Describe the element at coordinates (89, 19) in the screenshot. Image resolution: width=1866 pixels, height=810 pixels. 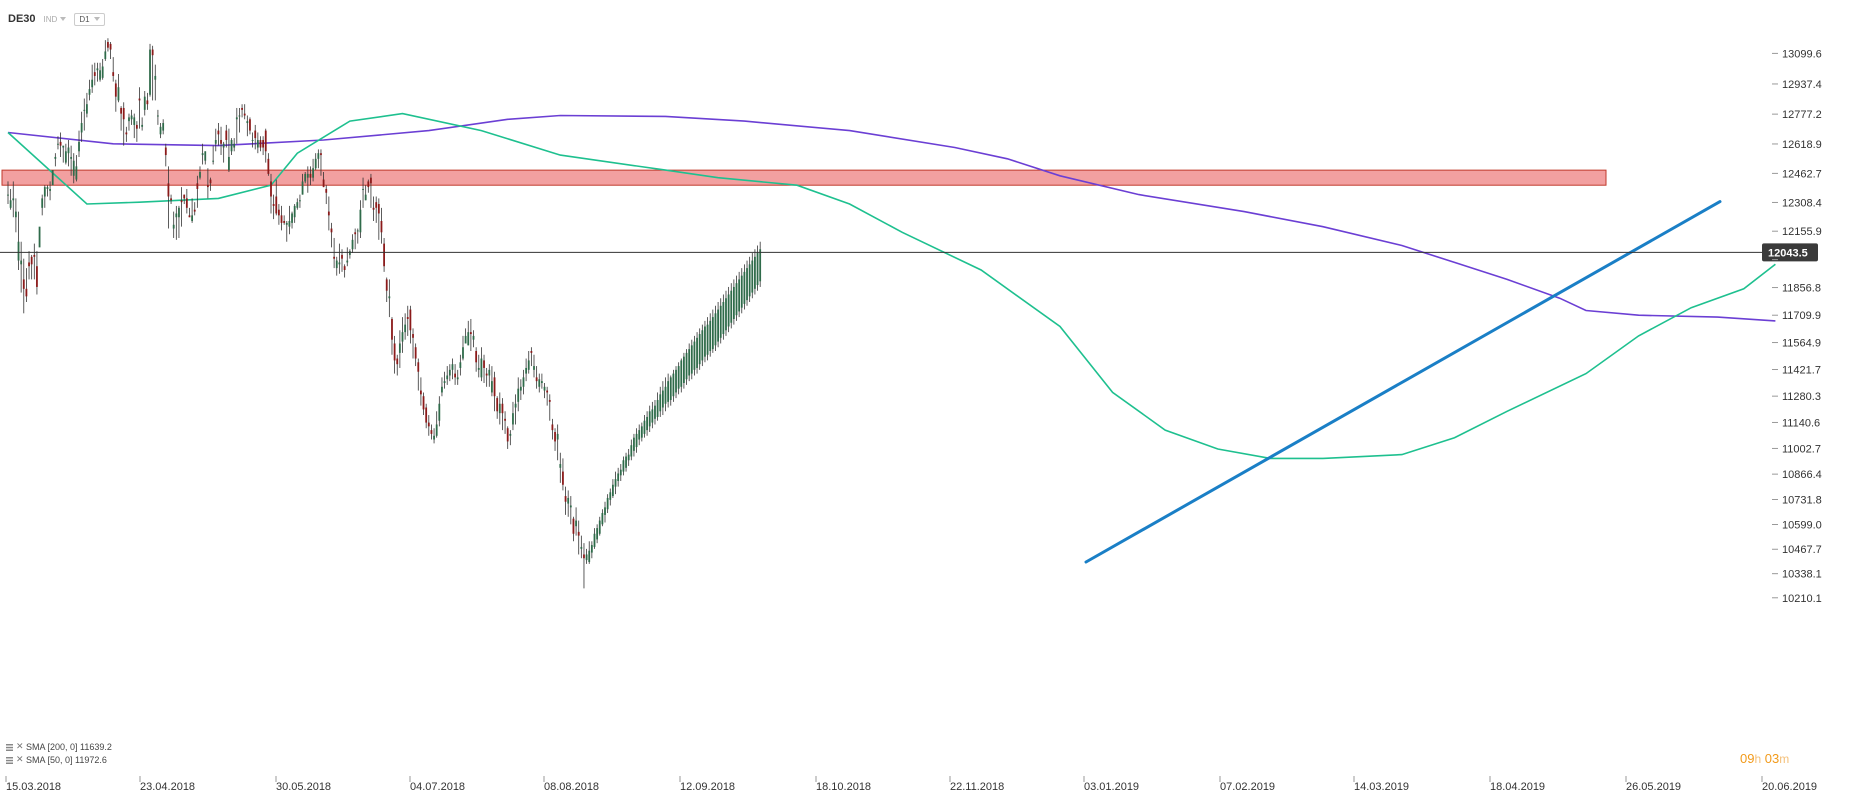
I see `timeframe-dropdown: D1` at that location.